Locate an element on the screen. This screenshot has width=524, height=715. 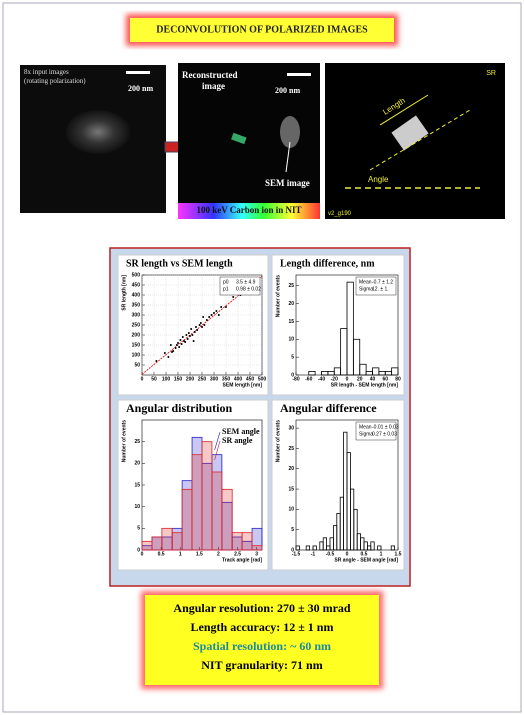
stats-value: 0.27 ± 0.03 is located at coordinates (384, 434).